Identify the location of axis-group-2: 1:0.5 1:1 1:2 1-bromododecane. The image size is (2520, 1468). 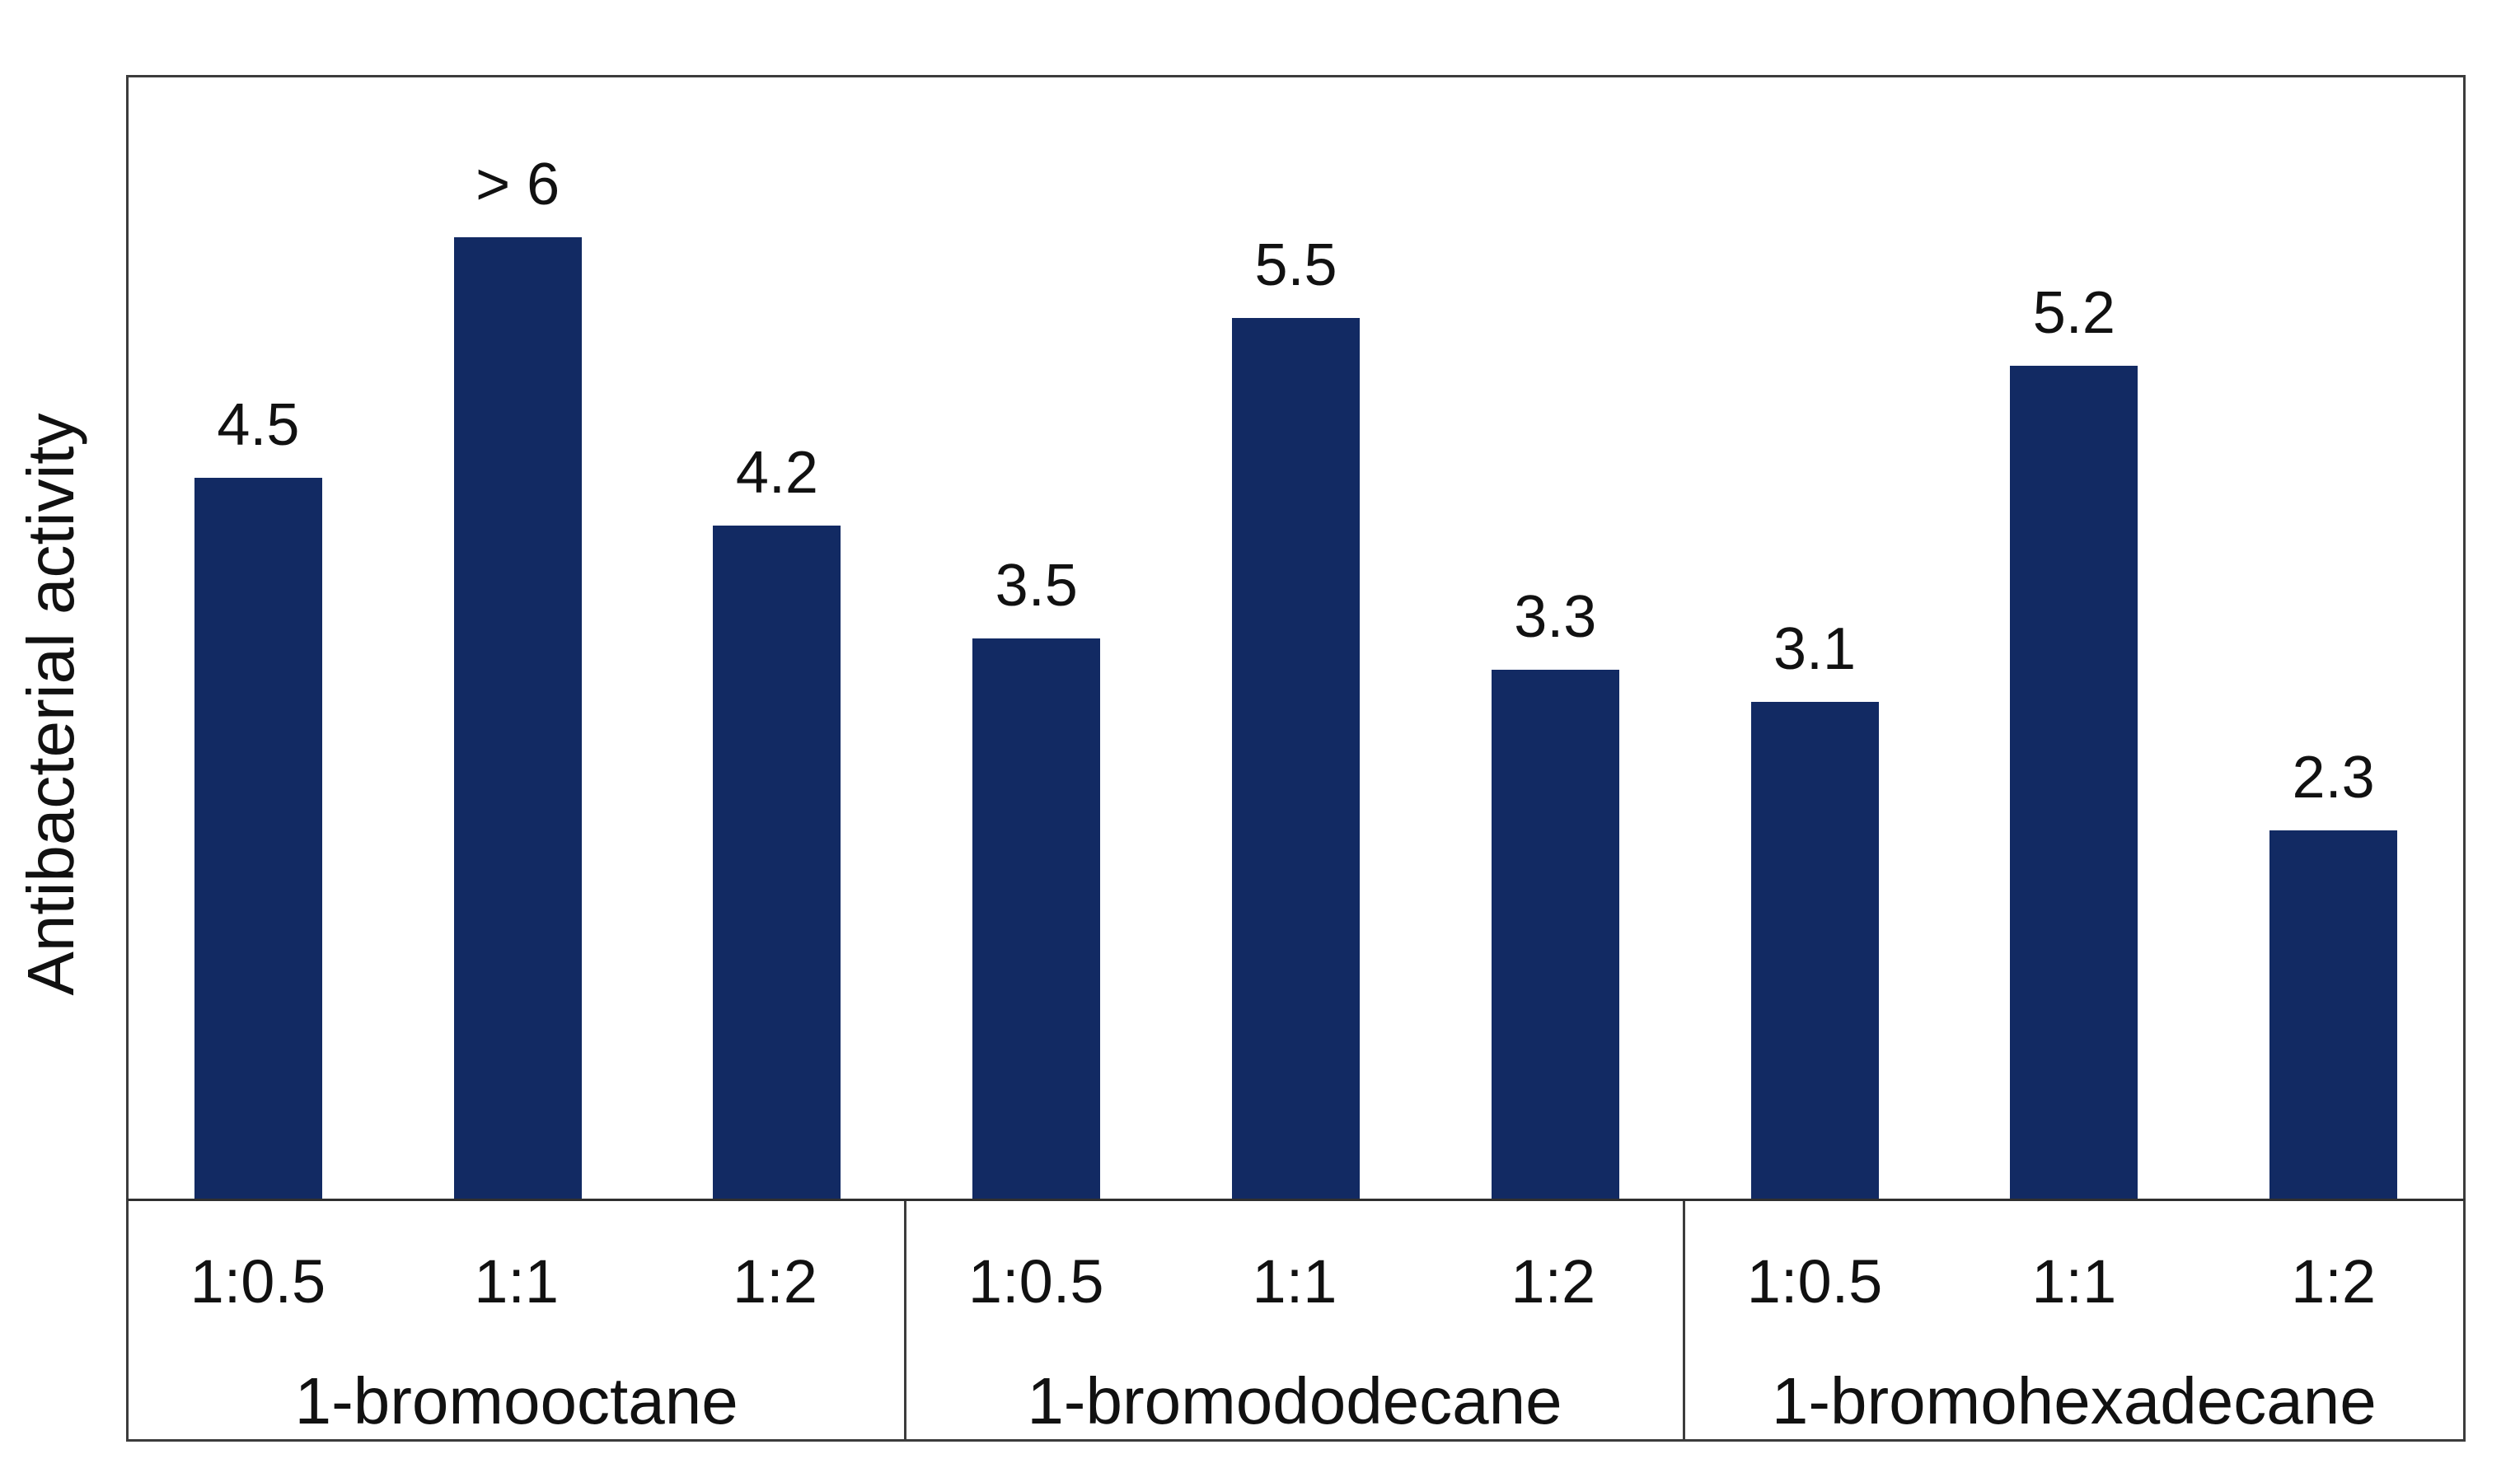
(1295, 1320).